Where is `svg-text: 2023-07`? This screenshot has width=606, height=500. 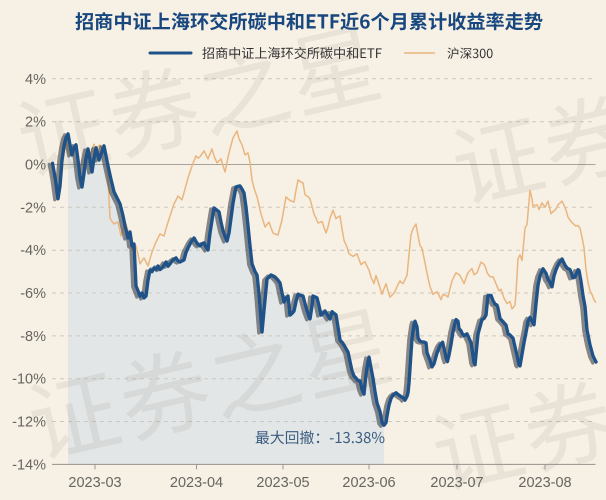 svg-text: 2023-07 is located at coordinates (456, 483).